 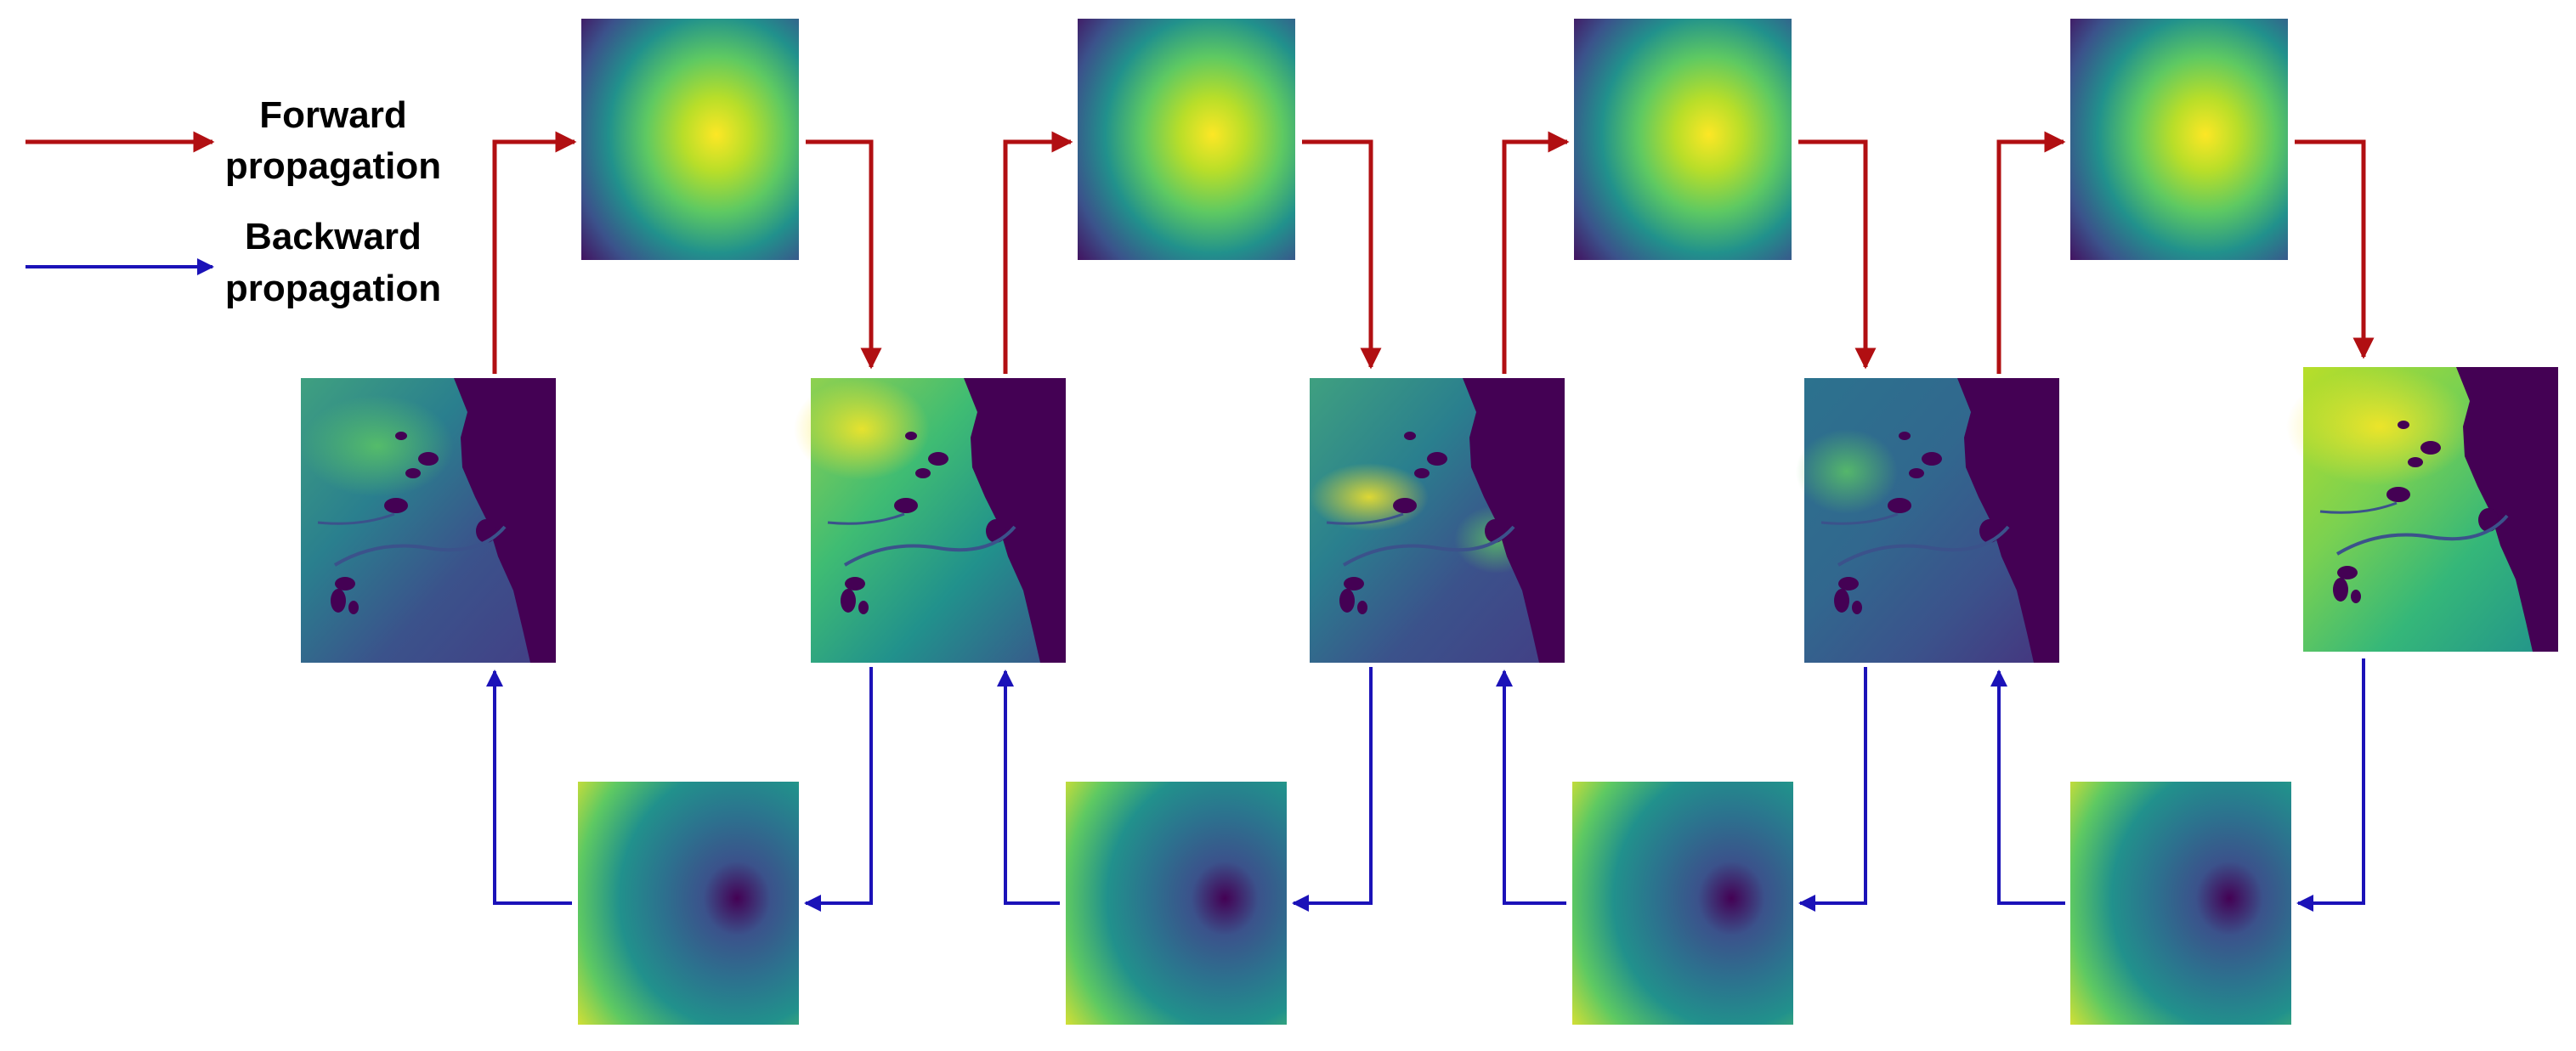 I want to click on legend-backward-line1: Backward, so click(x=333, y=236).